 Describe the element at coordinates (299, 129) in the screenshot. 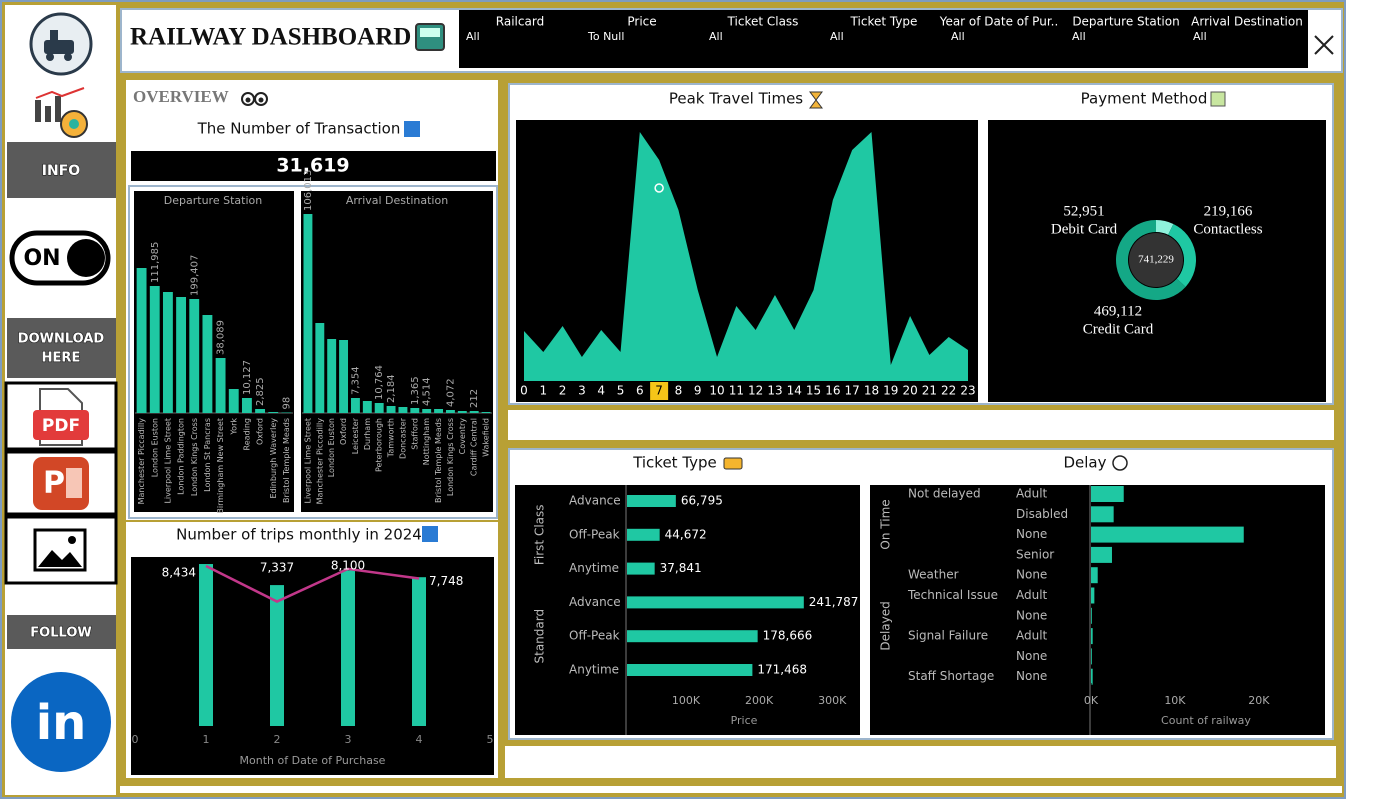

I see `kpi-title: The Number of Transaction` at that location.